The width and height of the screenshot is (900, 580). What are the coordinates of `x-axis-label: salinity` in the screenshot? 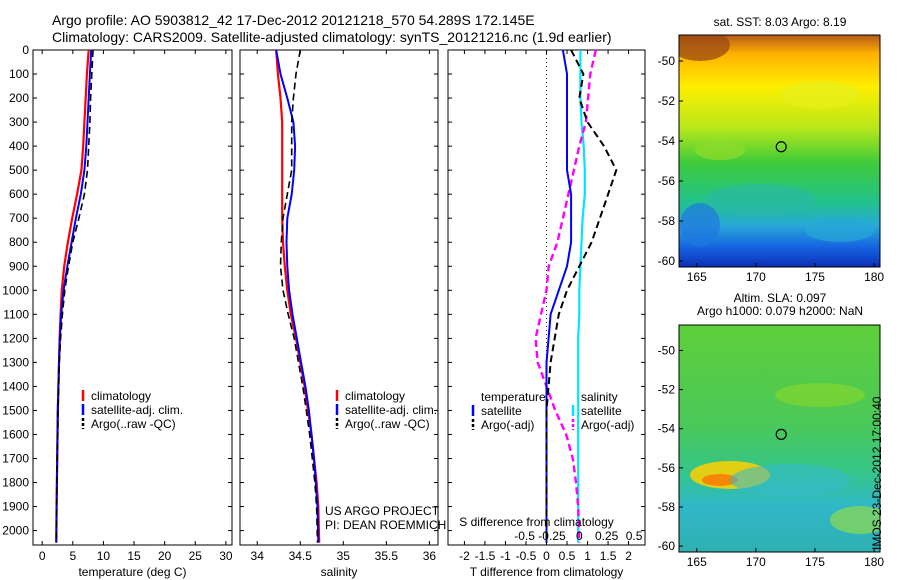 It's located at (339, 572).